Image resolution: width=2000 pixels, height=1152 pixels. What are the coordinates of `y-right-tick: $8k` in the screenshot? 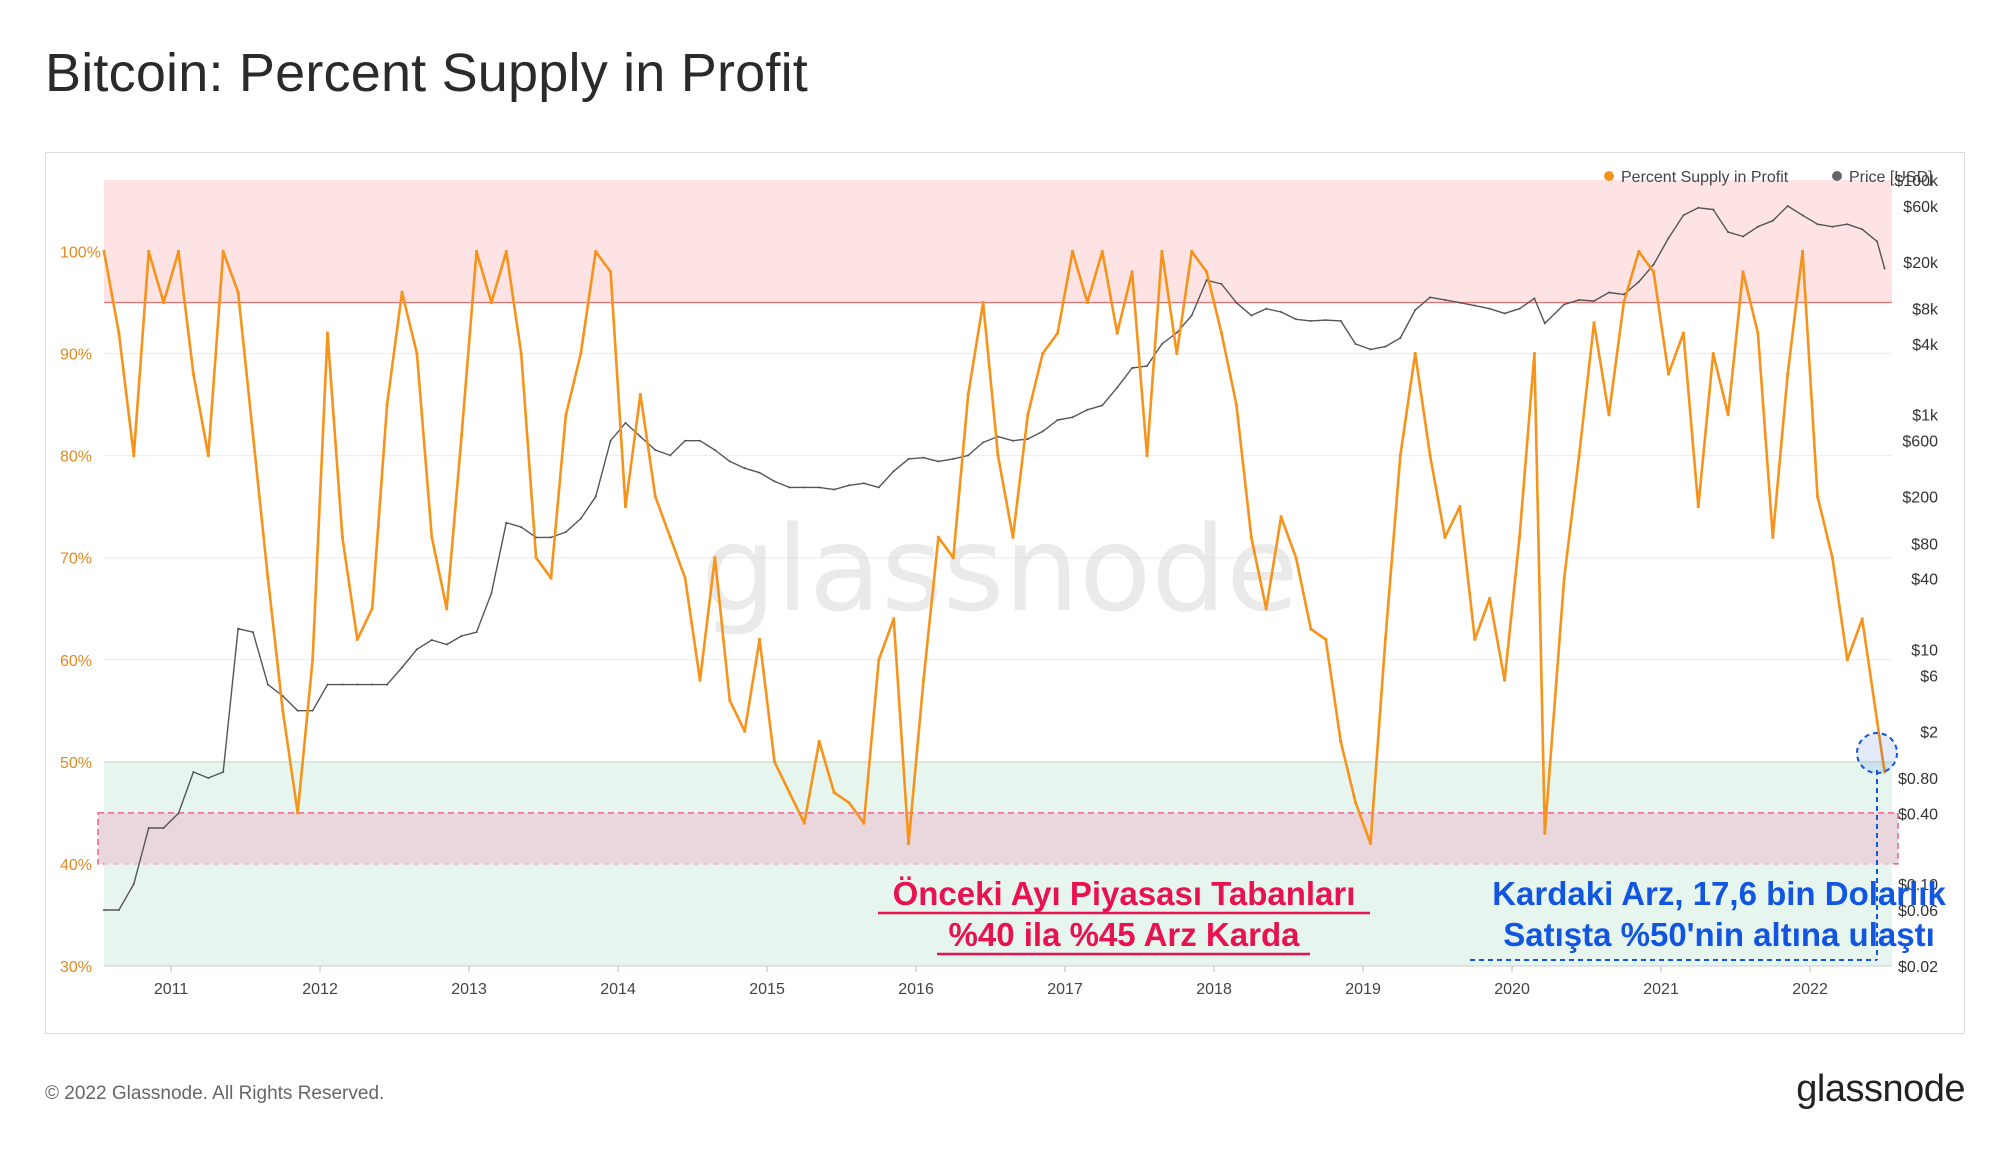 It's located at (1925, 310).